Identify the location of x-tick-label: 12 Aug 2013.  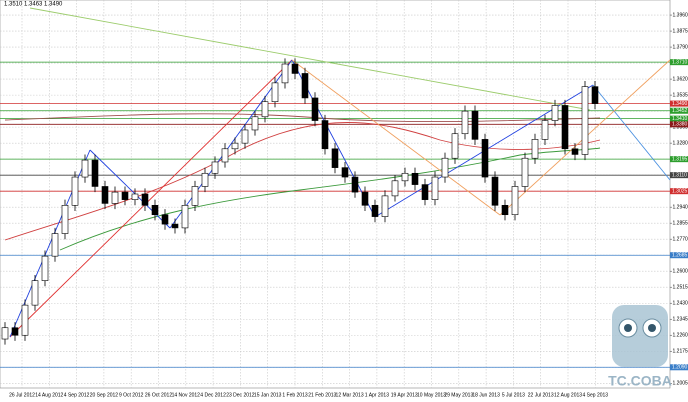
(568, 395).